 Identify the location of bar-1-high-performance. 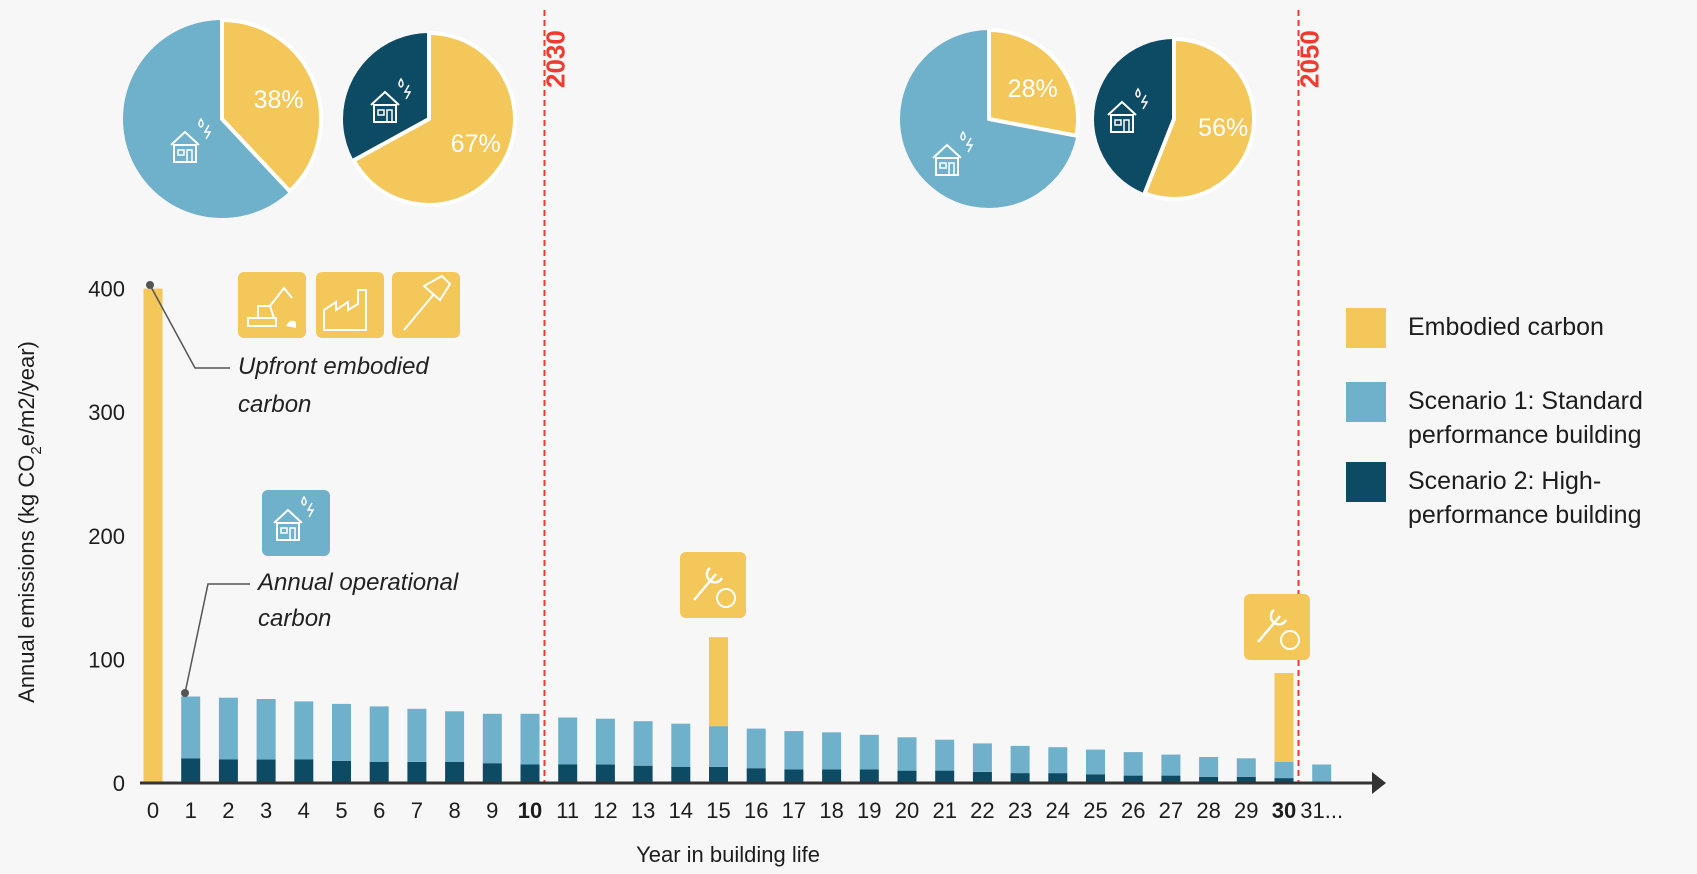
(191, 770).